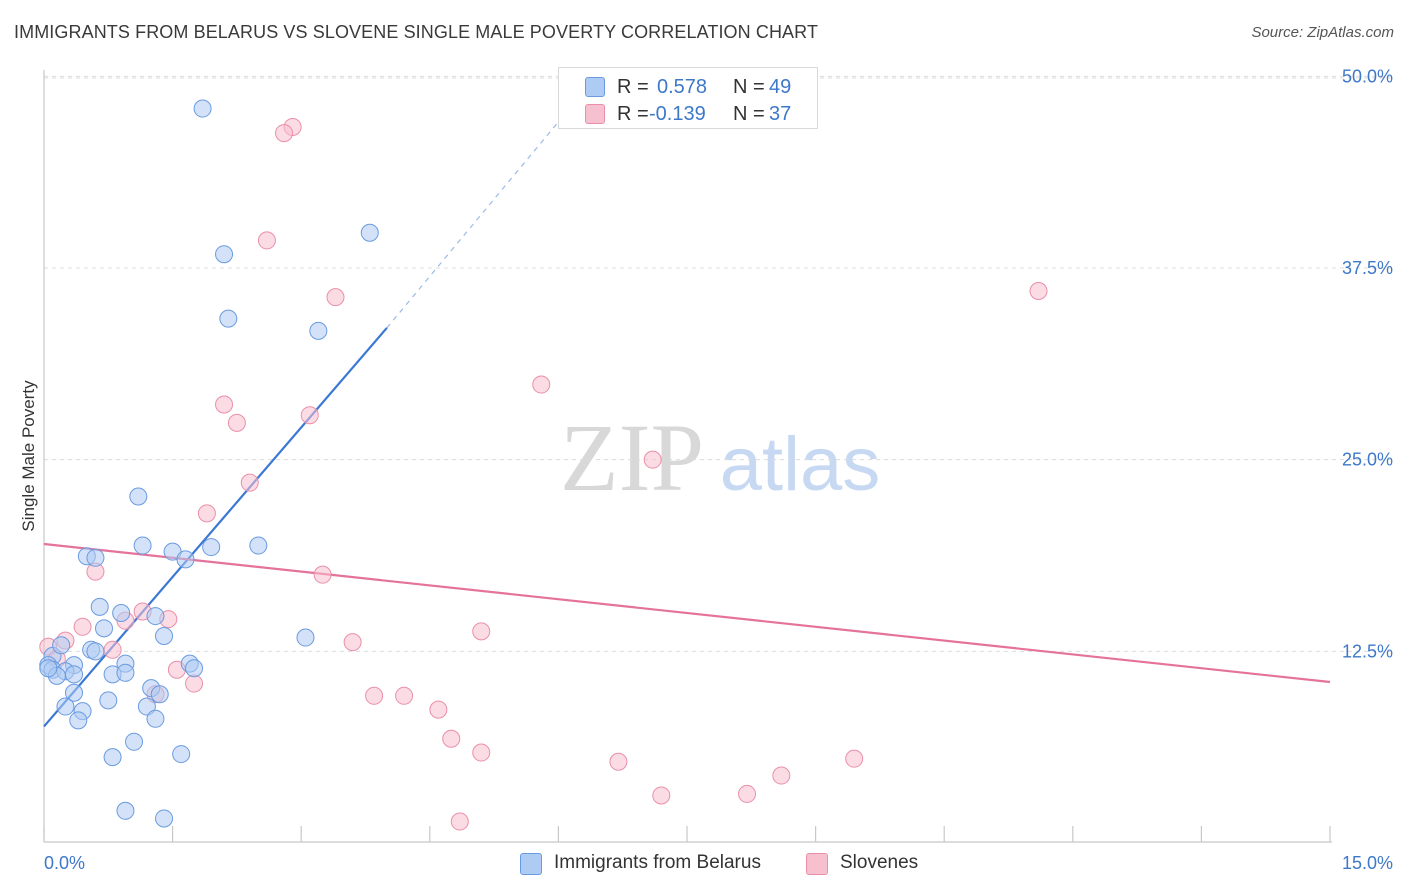 Image resolution: width=1406 pixels, height=892 pixels. Describe the element at coordinates (780, 87) in the screenshot. I see `legend-n-value-belarus: 49` at that location.